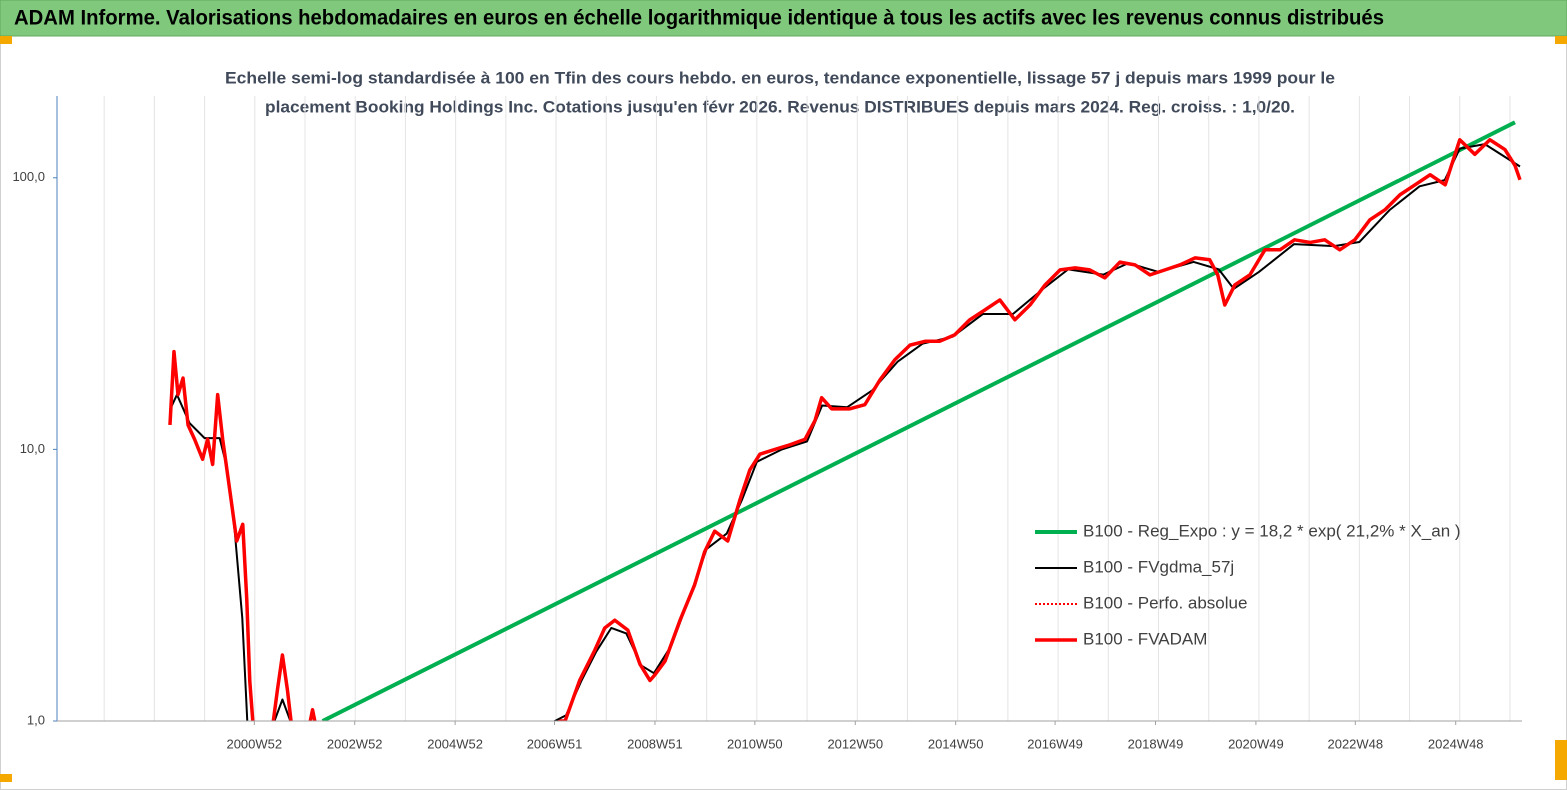 Image resolution: width=1567 pixels, height=790 pixels. What do you see at coordinates (1055, 743) in the screenshot?
I see `x-tick-label: 2016W49` at bounding box center [1055, 743].